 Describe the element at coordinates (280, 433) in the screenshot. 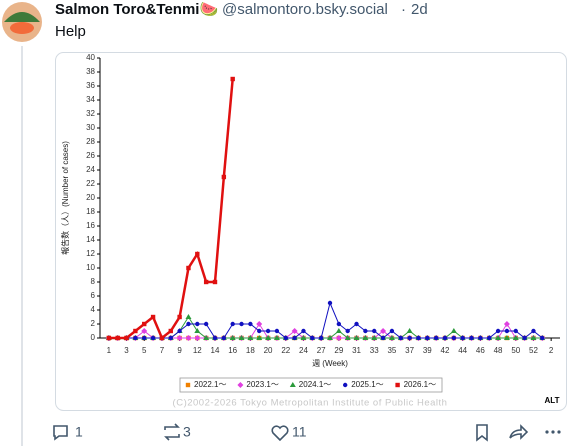

I see `like-icon` at that location.